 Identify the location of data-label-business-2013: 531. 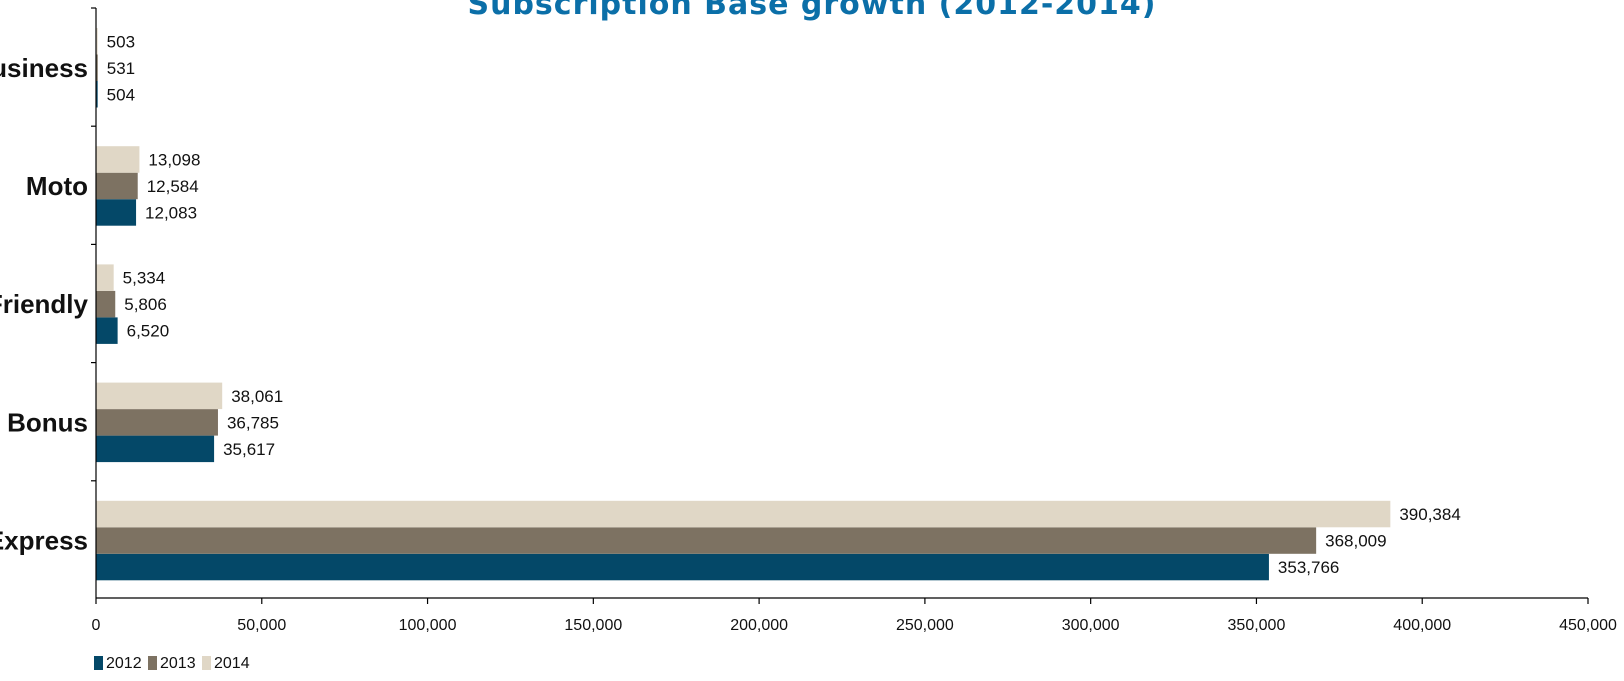
(121, 68).